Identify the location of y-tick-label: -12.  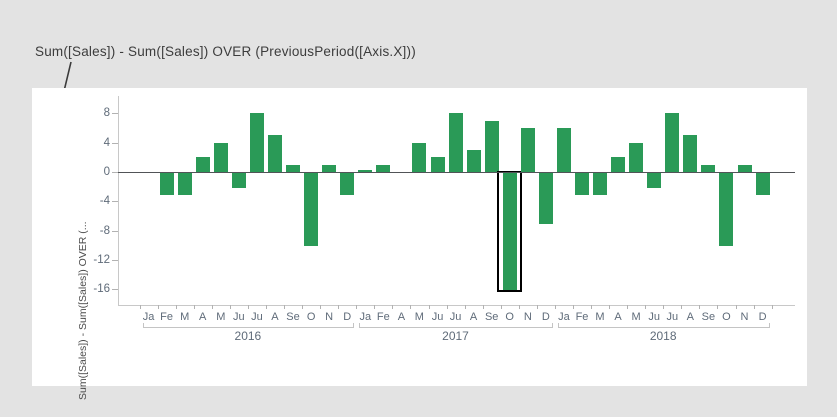
(101, 259).